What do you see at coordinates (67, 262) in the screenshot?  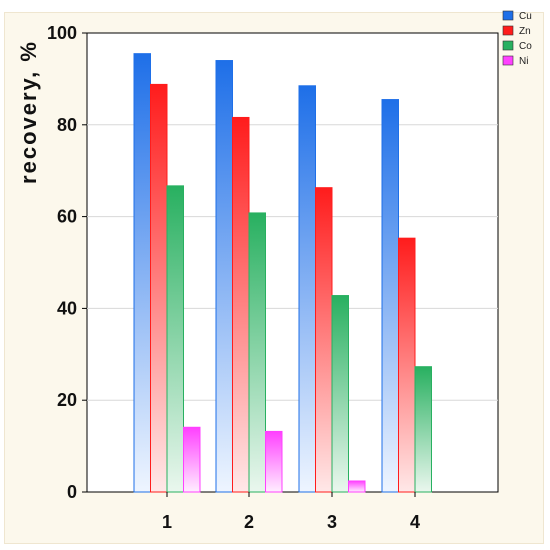 I see `y-axis-ticks: 0 20 40 60 80 100` at bounding box center [67, 262].